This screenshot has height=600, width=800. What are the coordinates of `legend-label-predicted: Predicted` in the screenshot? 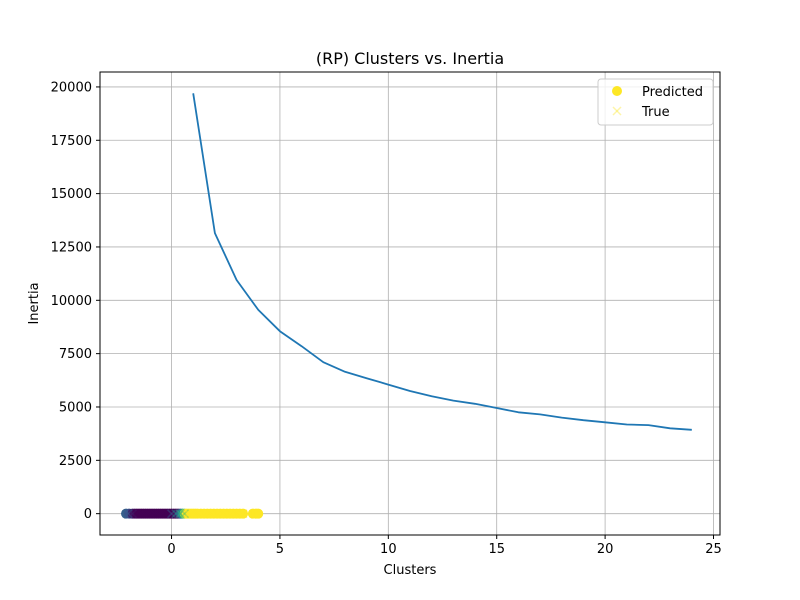 It's located at (672, 92).